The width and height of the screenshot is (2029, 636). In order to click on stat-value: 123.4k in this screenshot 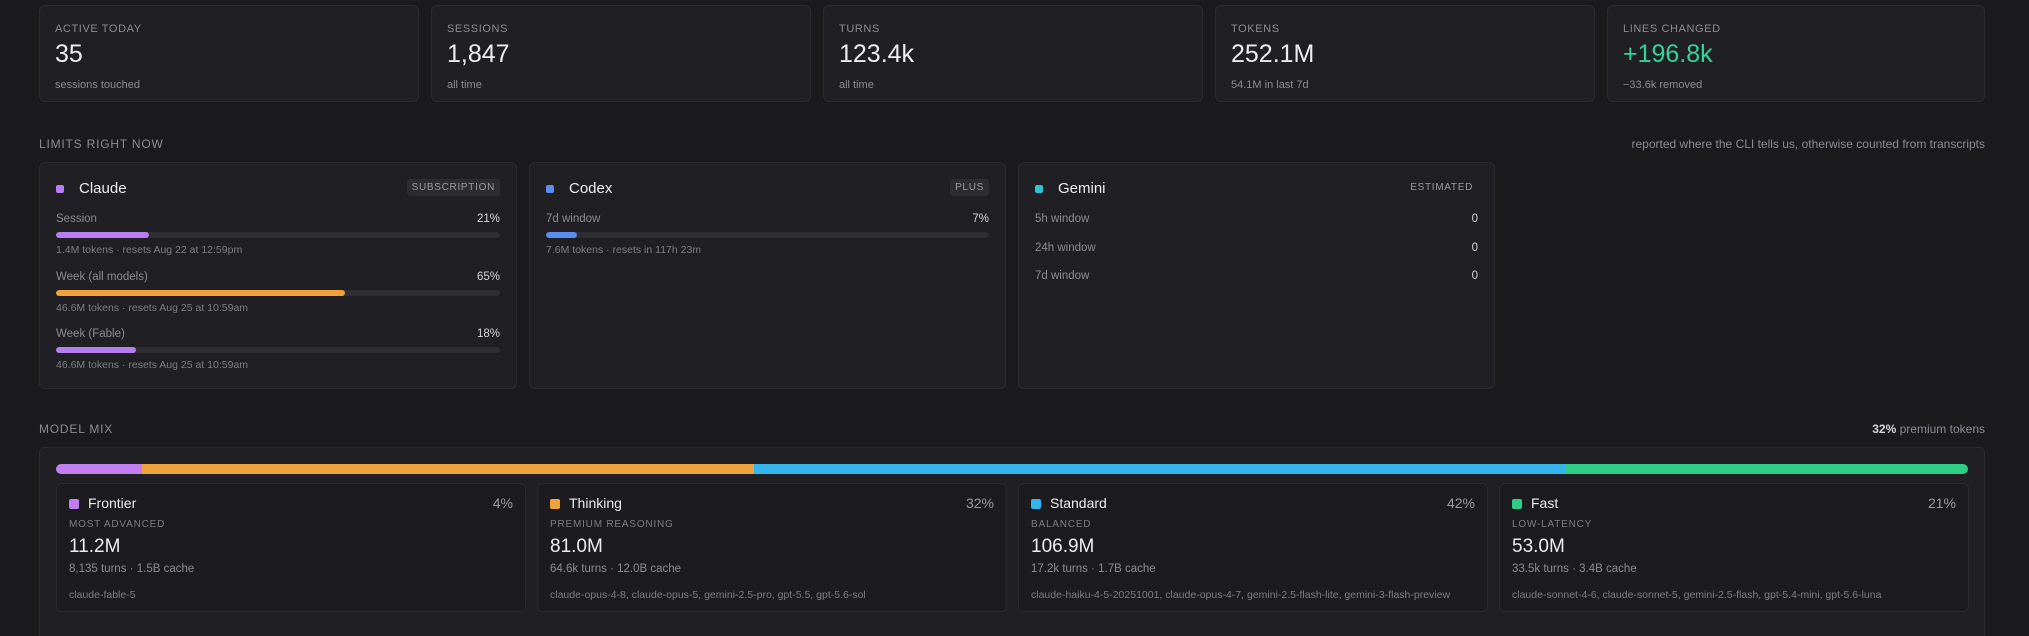, I will do `click(877, 54)`.